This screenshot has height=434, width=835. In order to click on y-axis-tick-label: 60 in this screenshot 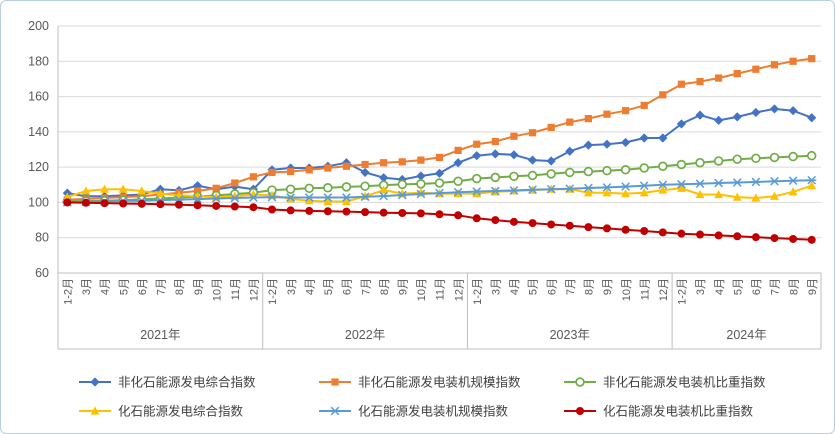, I will do `click(42, 273)`.